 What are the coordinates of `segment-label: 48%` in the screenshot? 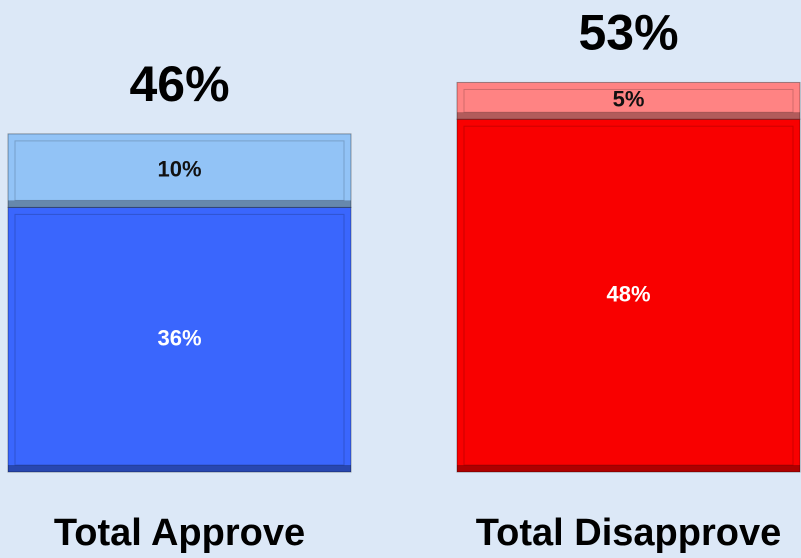 It's located at (628, 293).